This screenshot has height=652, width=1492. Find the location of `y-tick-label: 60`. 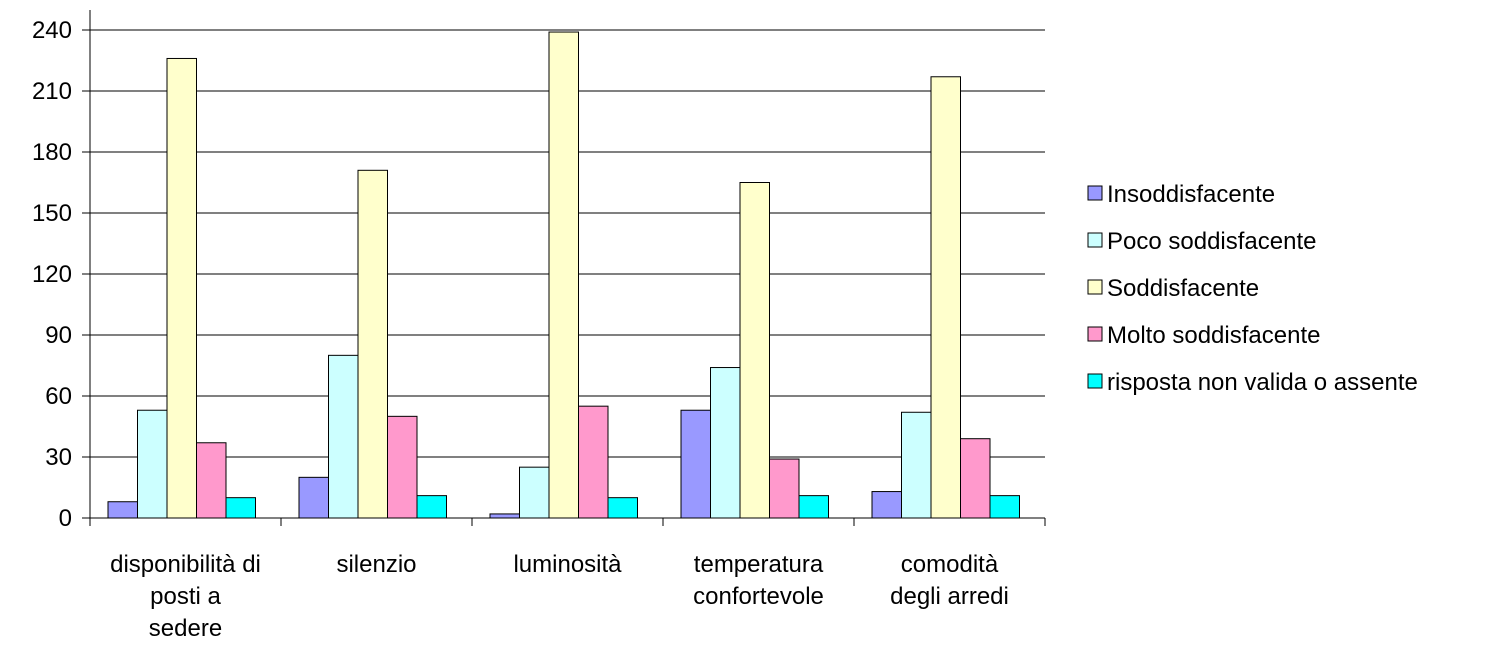

y-tick-label: 60 is located at coordinates (58, 396).